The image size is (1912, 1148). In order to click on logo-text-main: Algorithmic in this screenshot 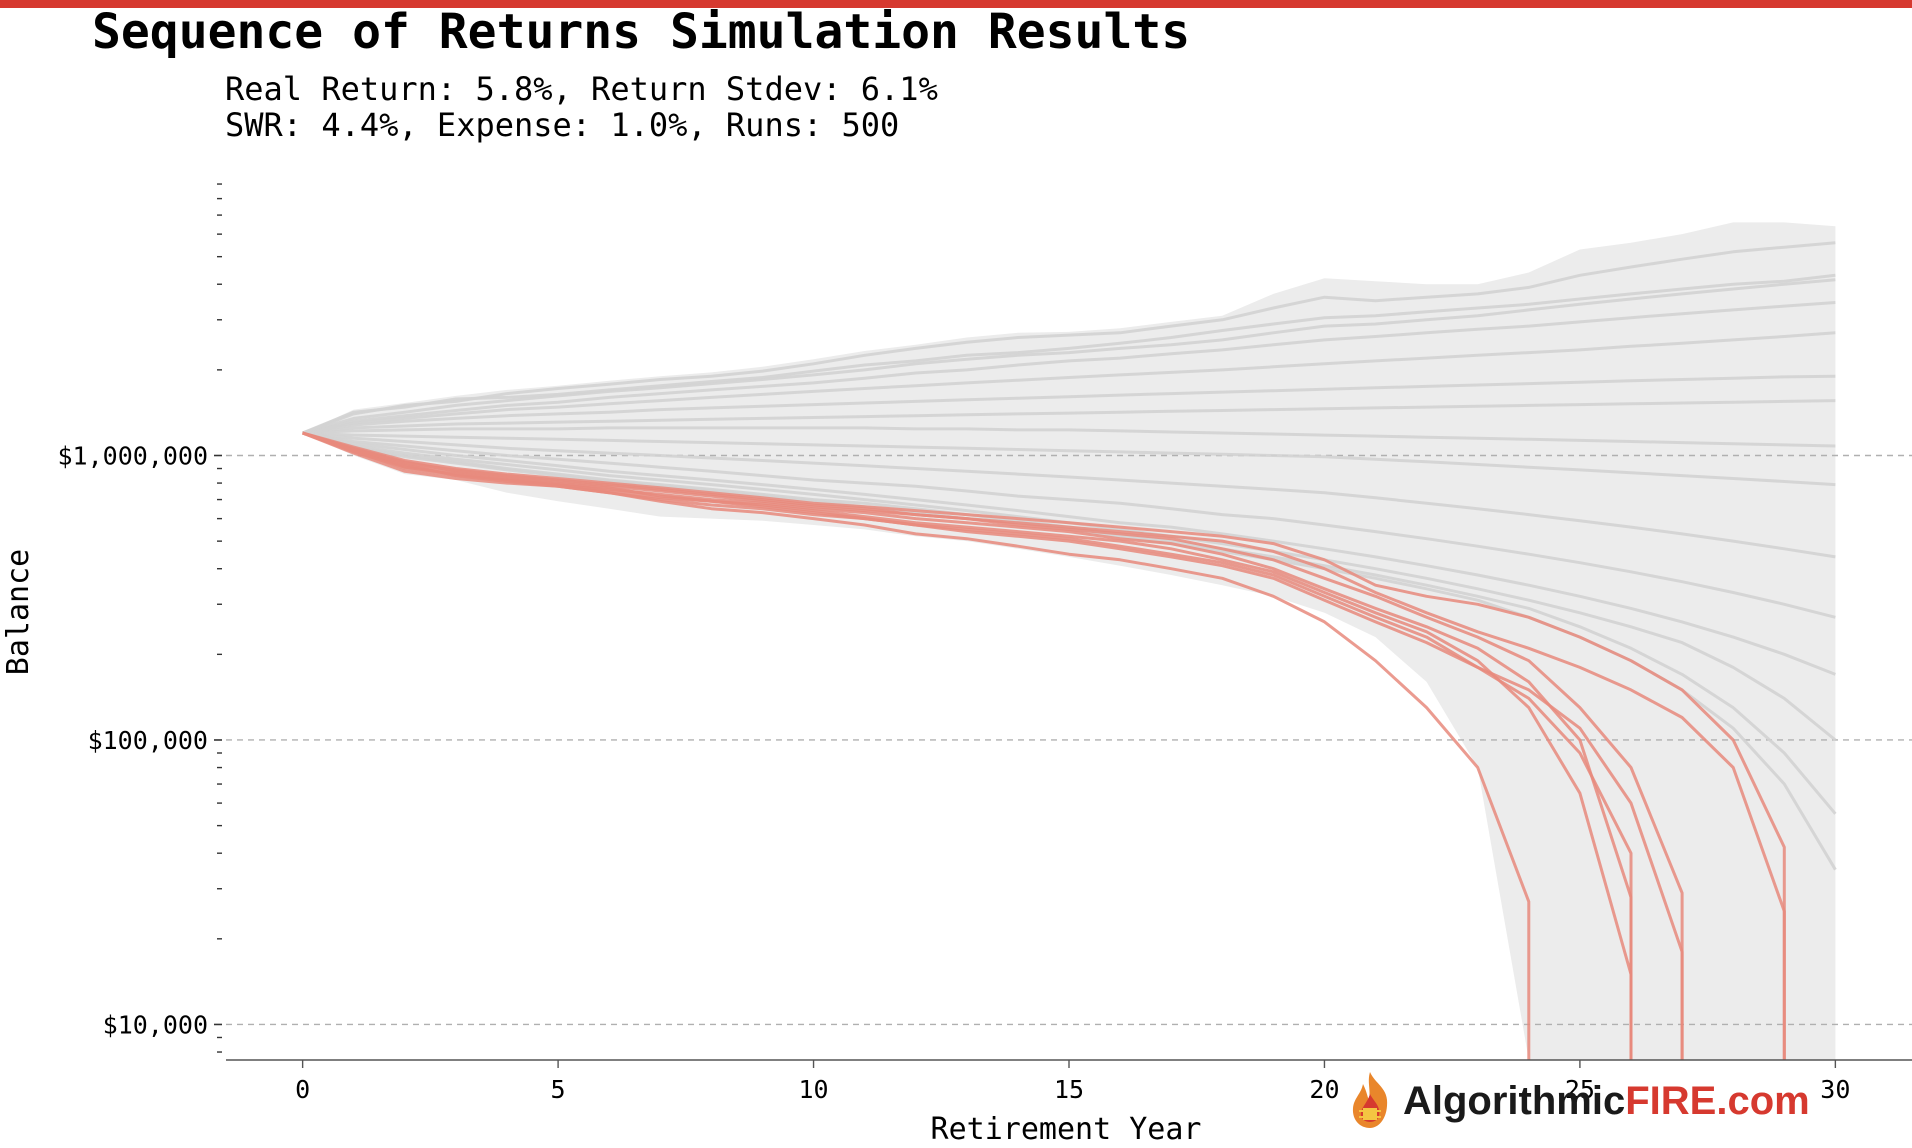, I will do `click(1514, 1100)`.